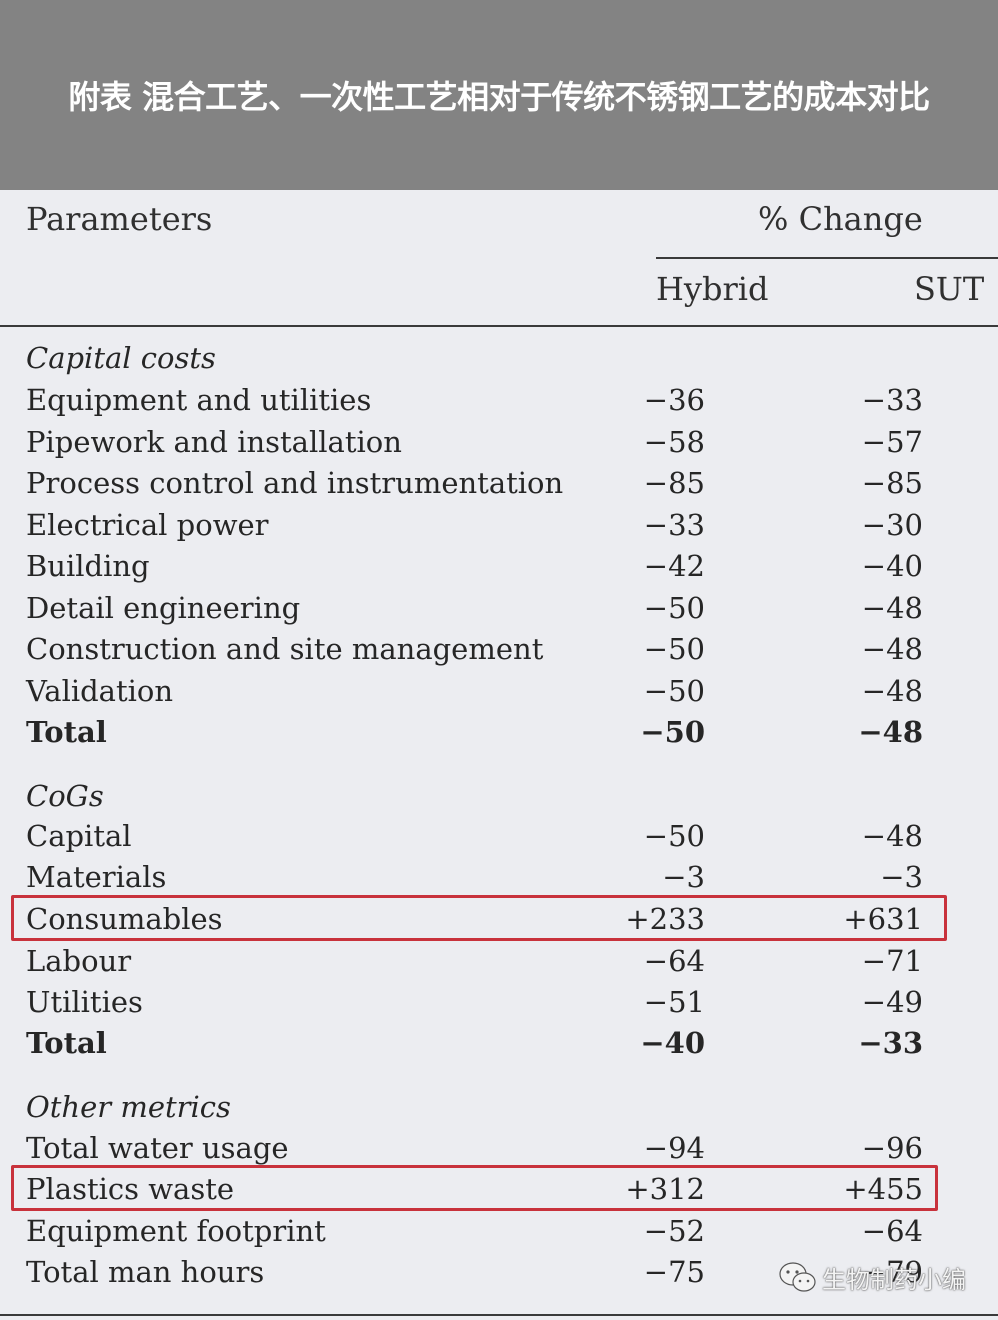 This screenshot has height=1320, width=998. I want to click on table-row: Pipework and installation −58 −57, so click(499, 442).